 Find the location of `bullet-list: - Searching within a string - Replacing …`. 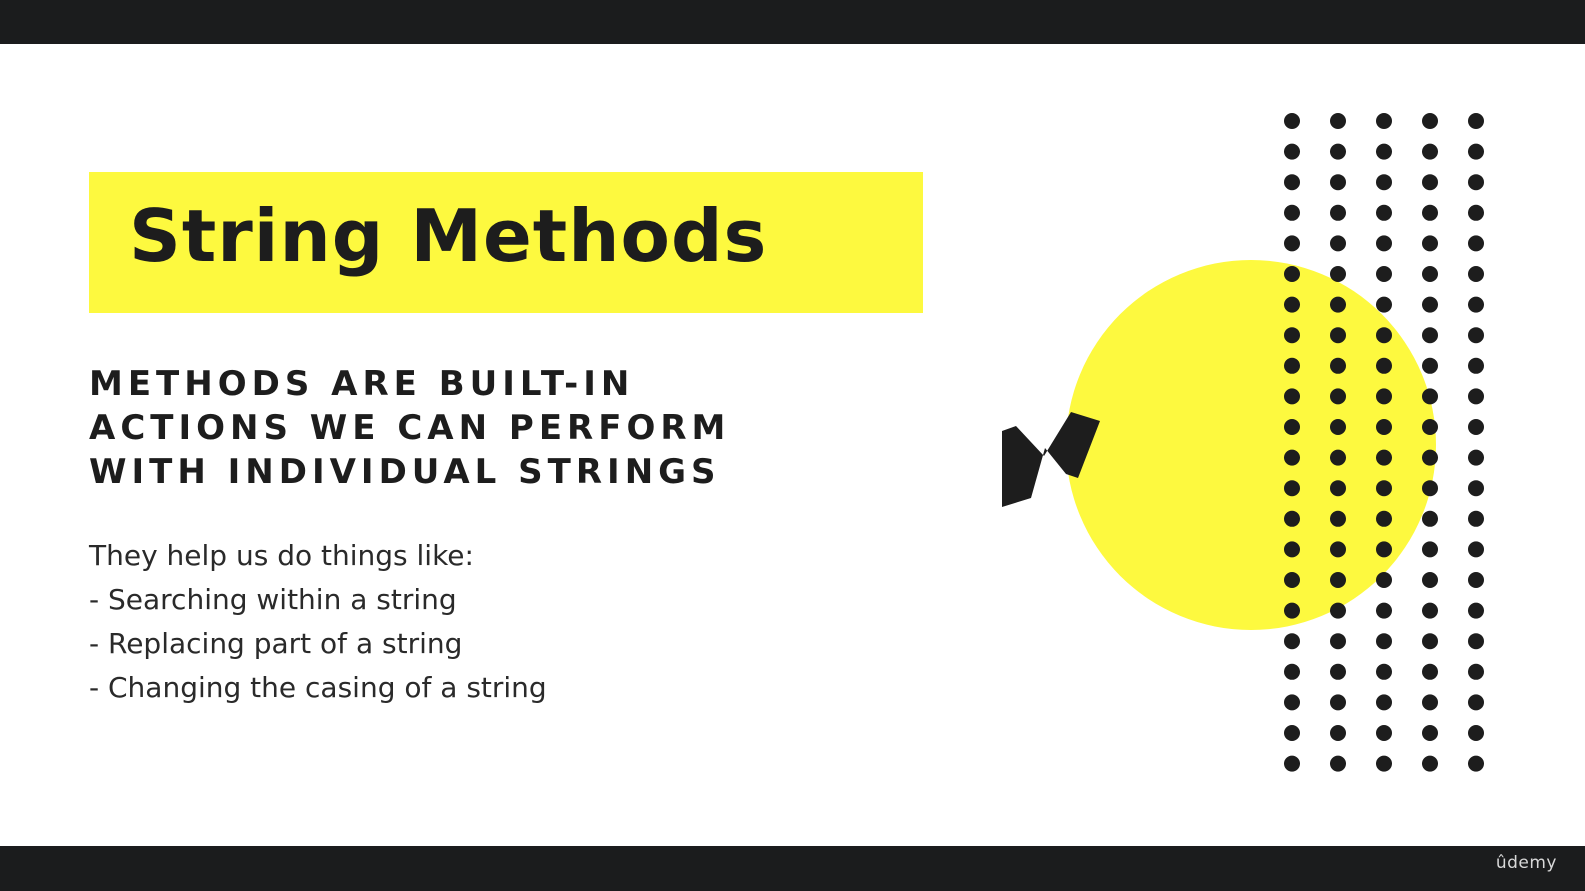

bullet-list: - Searching within a string - Replacing … is located at coordinates (318, 644).